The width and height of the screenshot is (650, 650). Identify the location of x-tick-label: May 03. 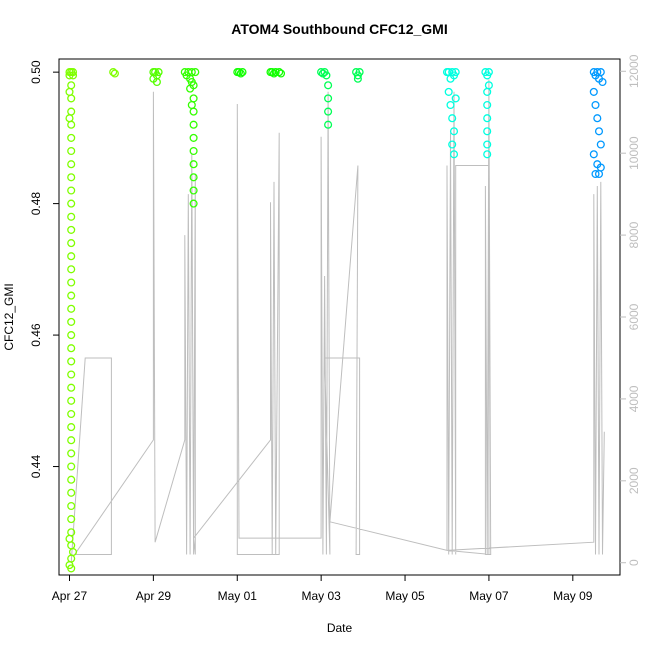
(321, 596).